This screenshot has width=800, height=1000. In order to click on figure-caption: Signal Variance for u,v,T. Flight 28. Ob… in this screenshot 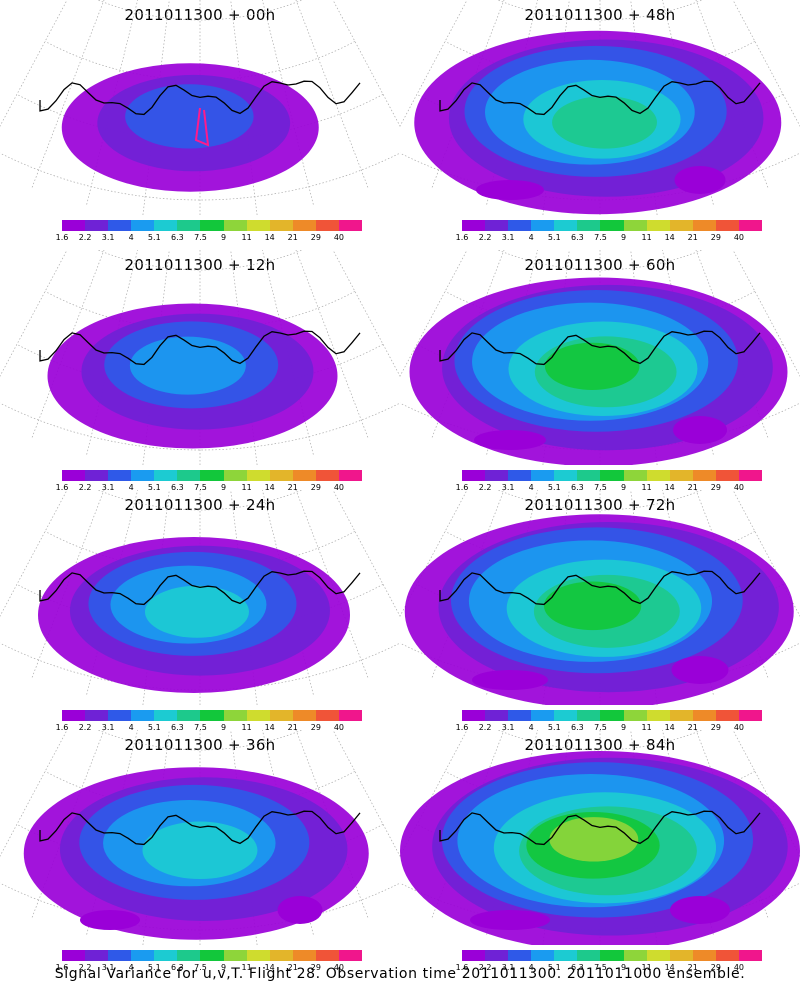, I will do `click(400, 974)`.